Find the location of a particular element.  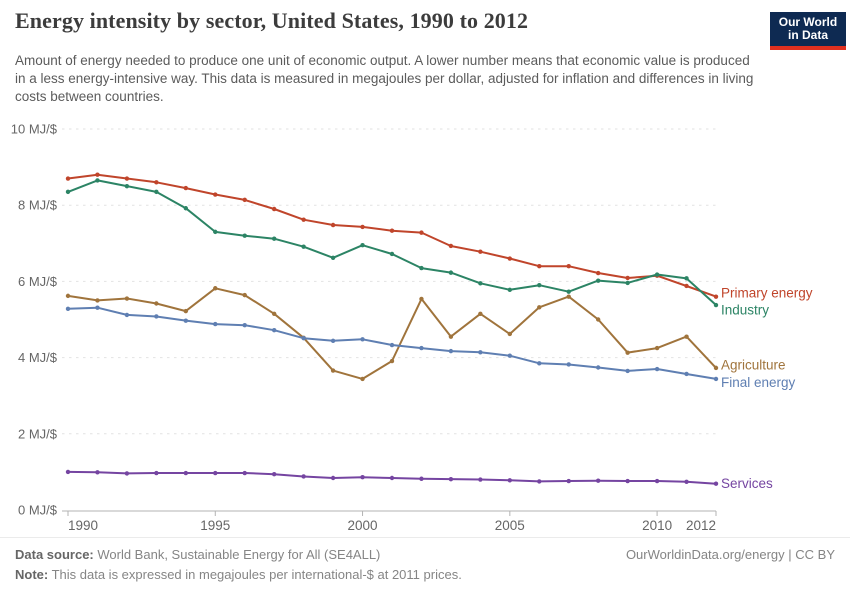

data-point-services-2011 is located at coordinates (686, 482).